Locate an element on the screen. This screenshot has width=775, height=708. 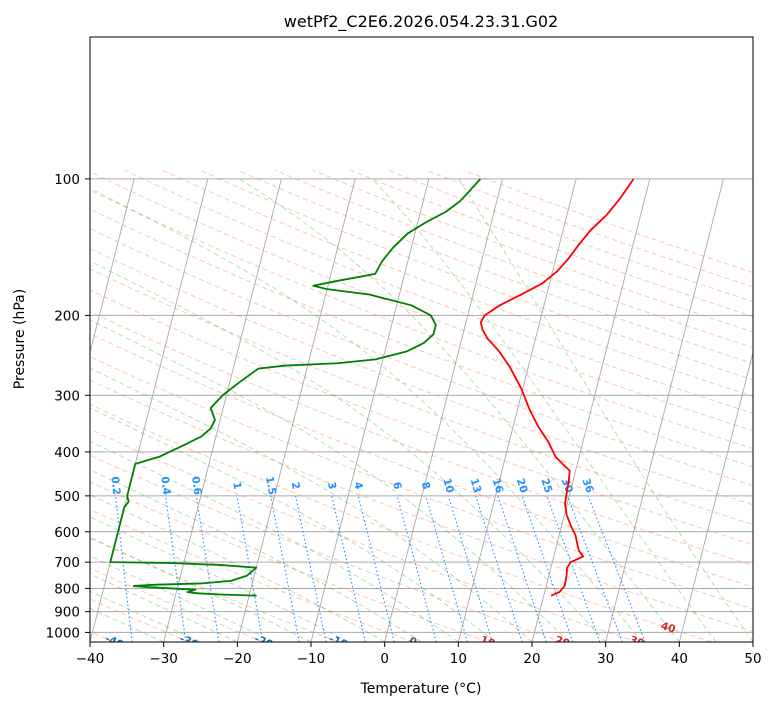
x-tick-label: 10 is located at coordinates (458, 659).